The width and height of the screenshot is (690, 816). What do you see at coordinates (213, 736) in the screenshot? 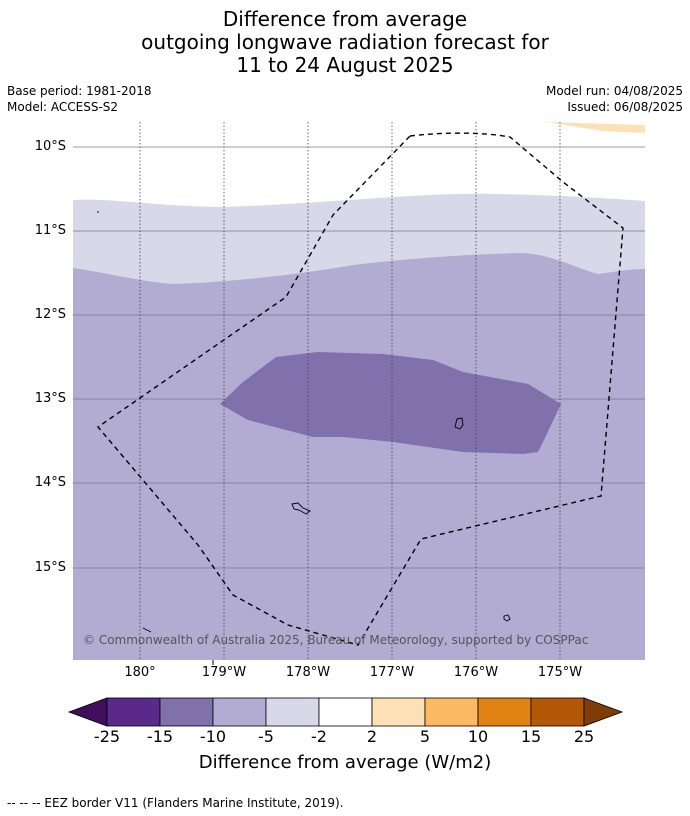
I see `colorbar-tick: -10` at bounding box center [213, 736].